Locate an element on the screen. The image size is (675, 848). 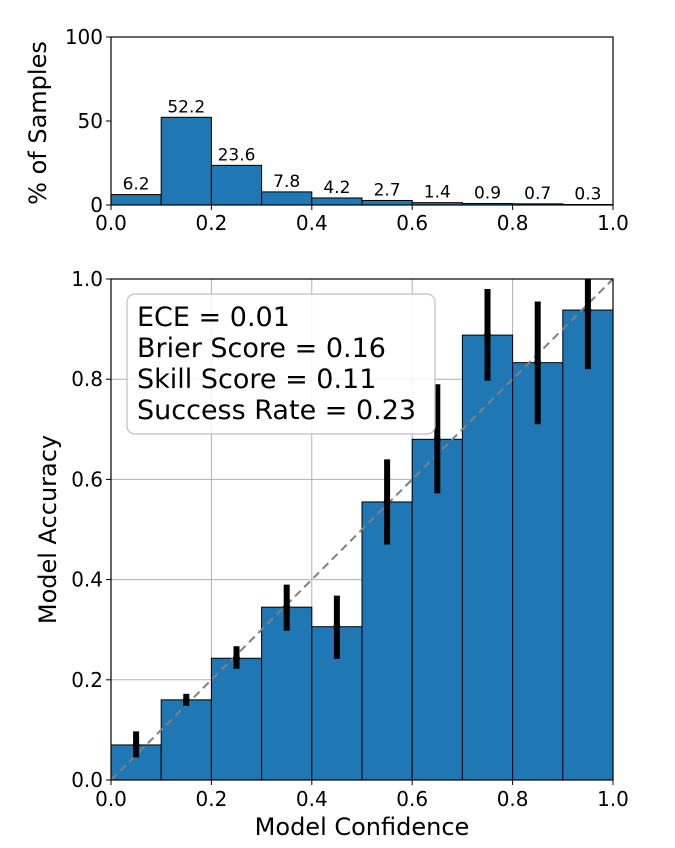
histogram-bar-label: 0.7 is located at coordinates (537, 194).